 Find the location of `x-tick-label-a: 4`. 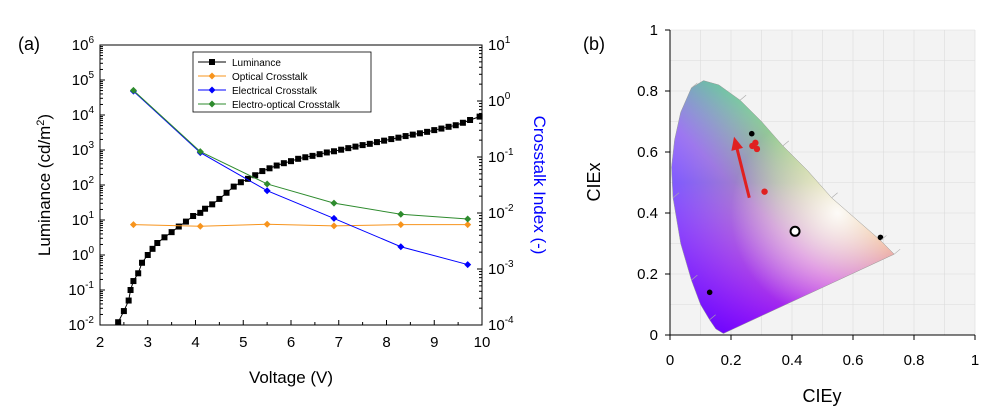

x-tick-label-a: 4 is located at coordinates (195, 342).